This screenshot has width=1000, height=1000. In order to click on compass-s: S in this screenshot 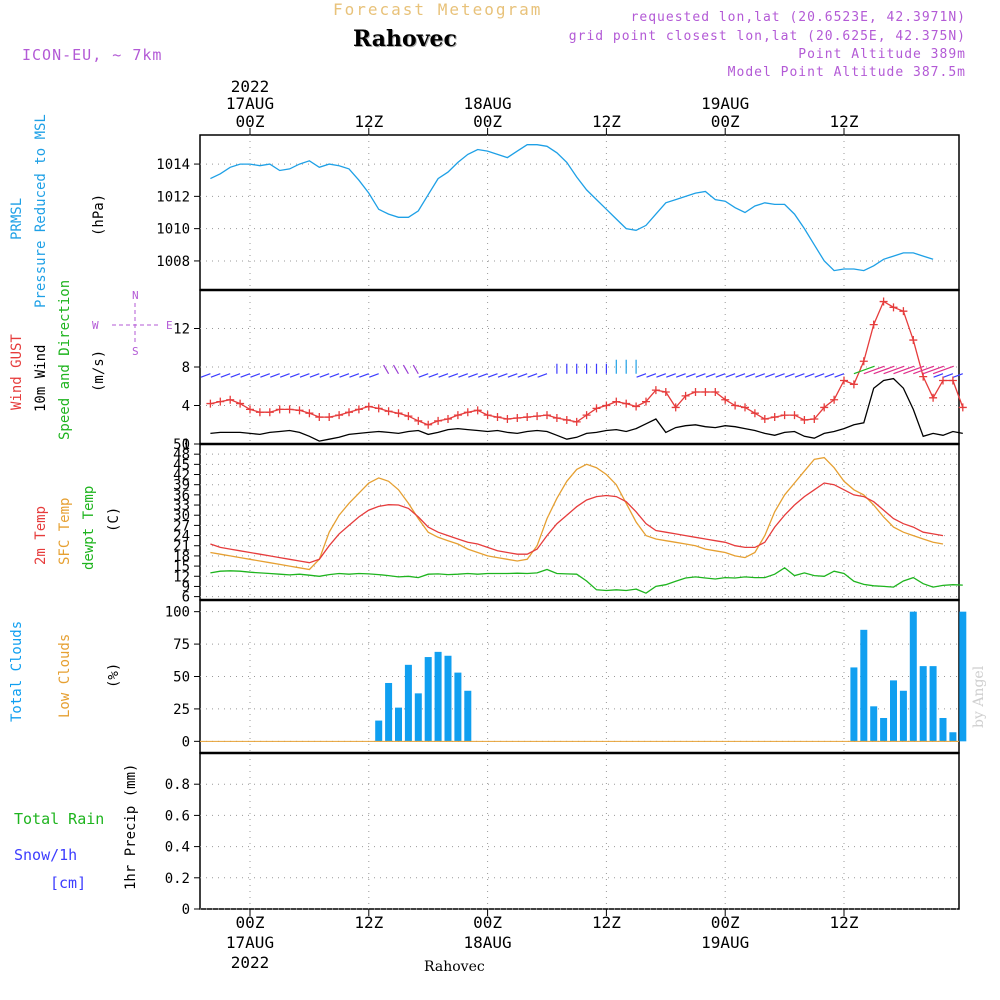, I will do `click(135, 351)`.